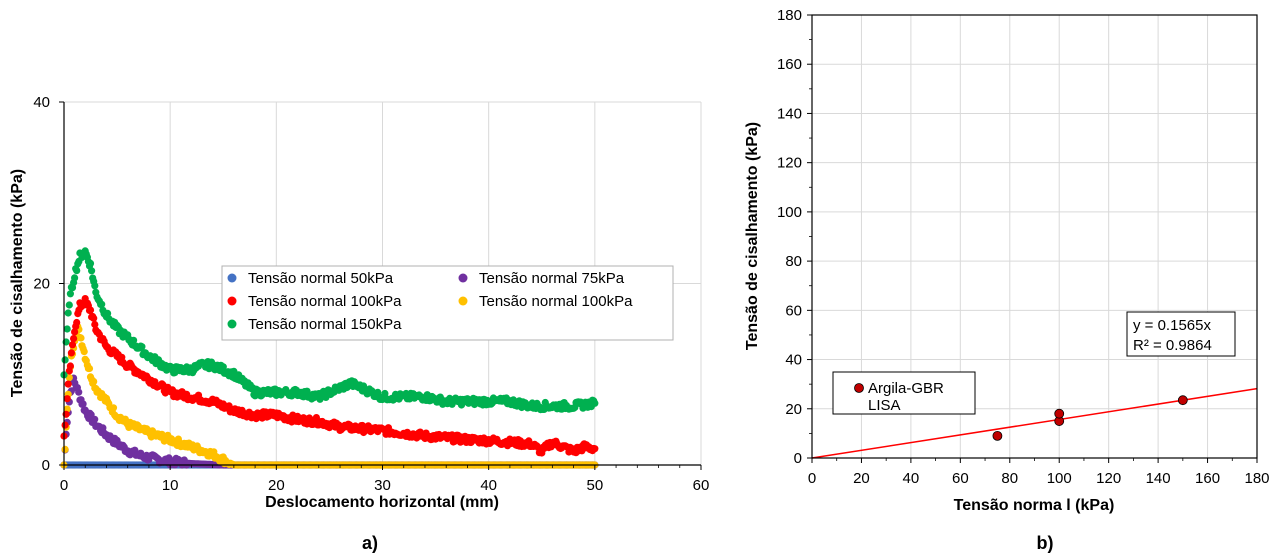  Describe the element at coordinates (1108, 478) in the screenshot. I see `chart-b-x-tick-label: 120` at that location.